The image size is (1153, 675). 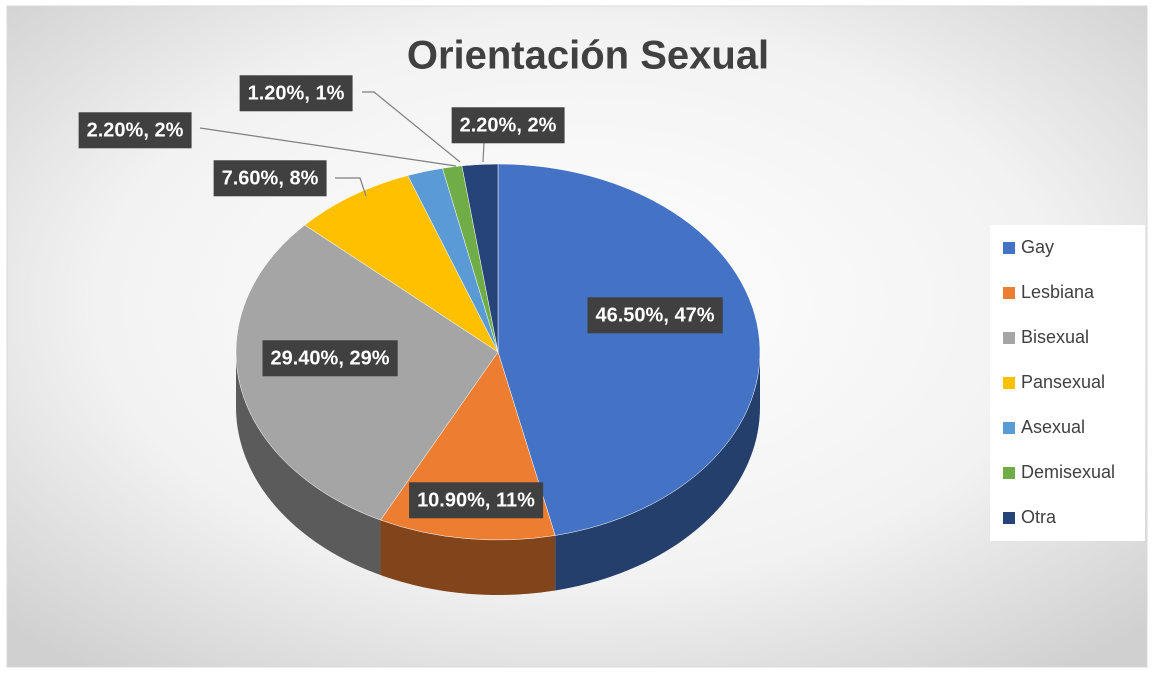 What do you see at coordinates (1055, 337) in the screenshot?
I see `legend-label: Bisexual` at bounding box center [1055, 337].